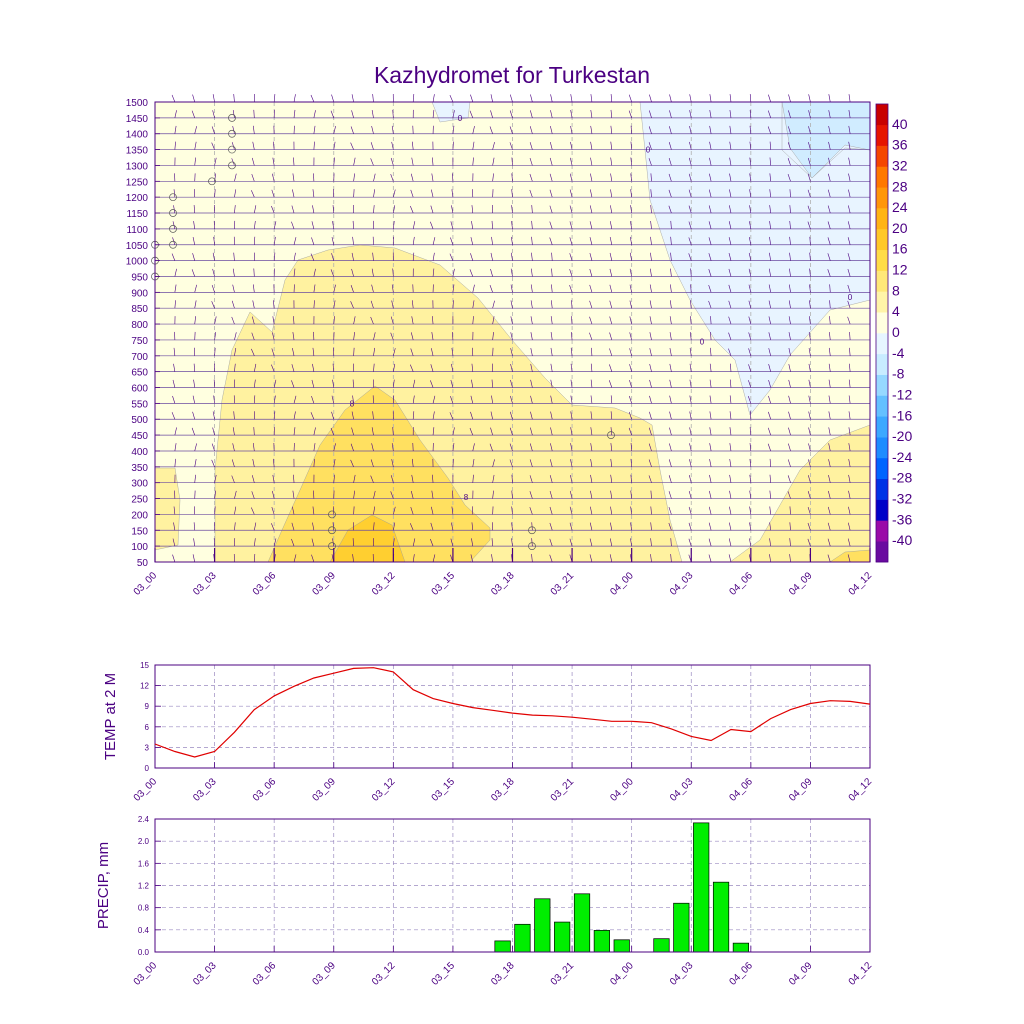  Describe the element at coordinates (850, 297) in the screenshot. I see `contour-label: 0` at that location.